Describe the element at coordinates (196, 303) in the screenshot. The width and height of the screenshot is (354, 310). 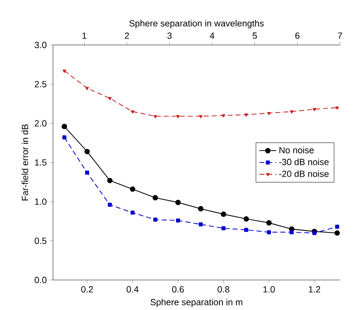
I see `x-axis-title: Sphere separation in m` at that location.